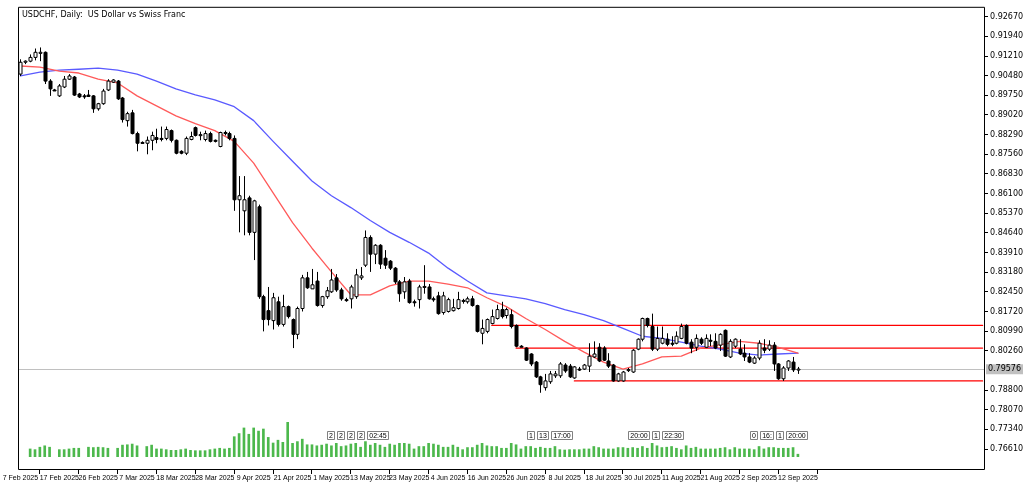  I want to click on y-tick-label: 0.78800, so click(1007, 390).